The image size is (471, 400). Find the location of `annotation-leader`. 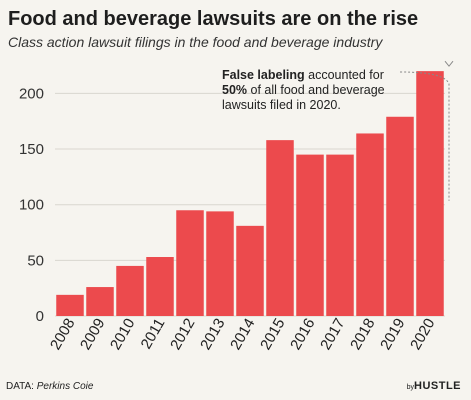

annotation-leader is located at coordinates (426, 130).